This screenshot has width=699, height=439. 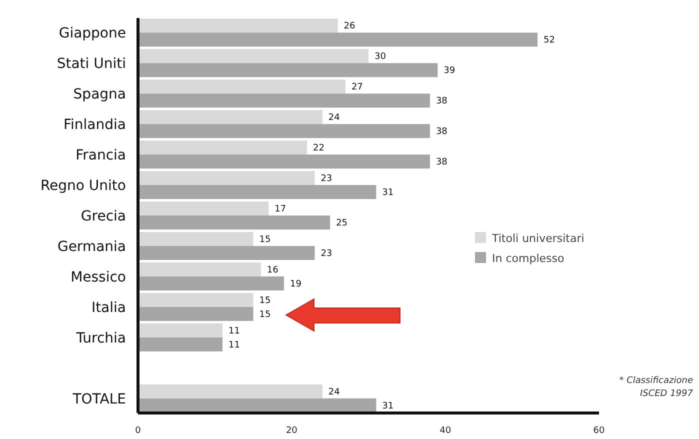 I want to click on x-tick-label: 0, so click(x=138, y=431).